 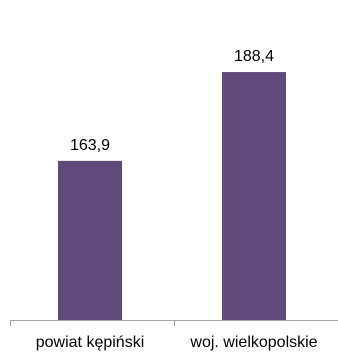 What do you see at coordinates (174, 323) in the screenshot?
I see `x-axis` at bounding box center [174, 323].